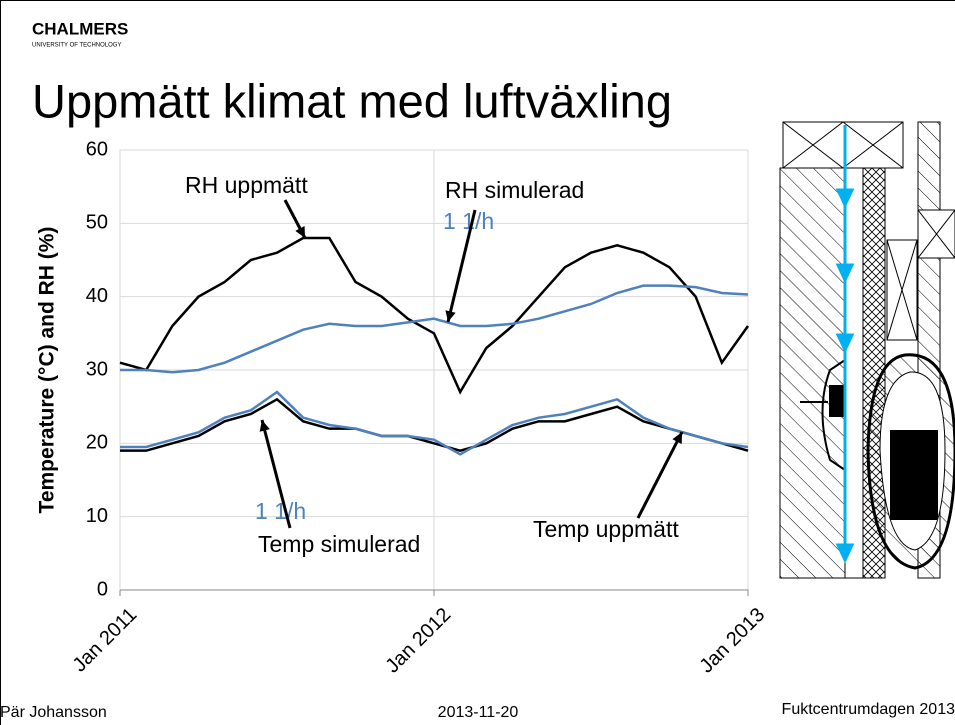 The height and width of the screenshot is (725, 955). What do you see at coordinates (53, 712) in the screenshot?
I see `footer-author: Pär Johansson` at bounding box center [53, 712].